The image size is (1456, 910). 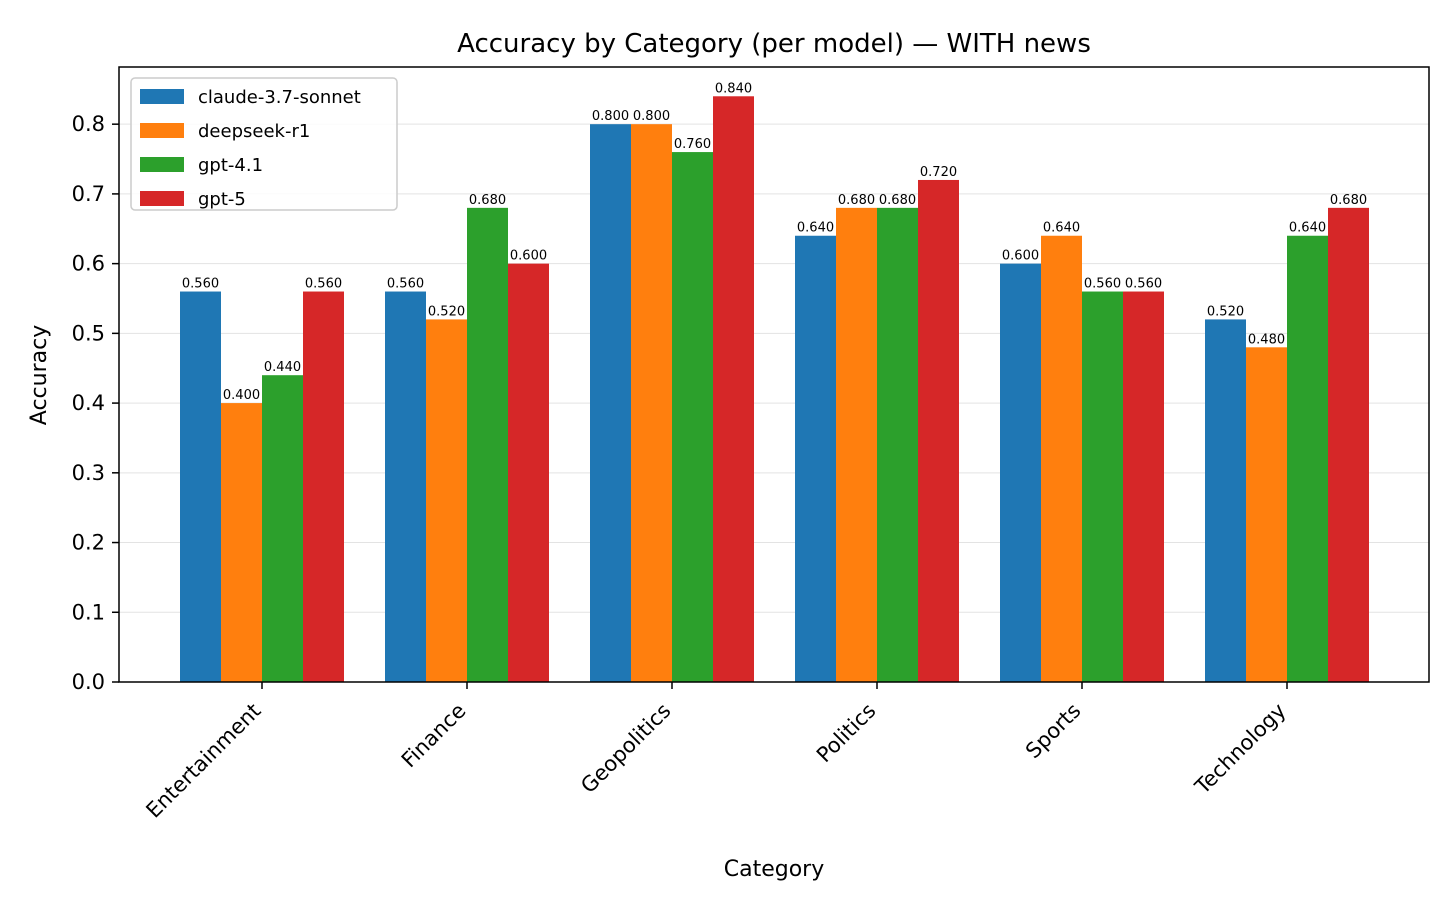 I want to click on legend: claude-3.7-sonnet deepseek-r1 gpt-4.1 gpt-5, so click(x=264, y=144).